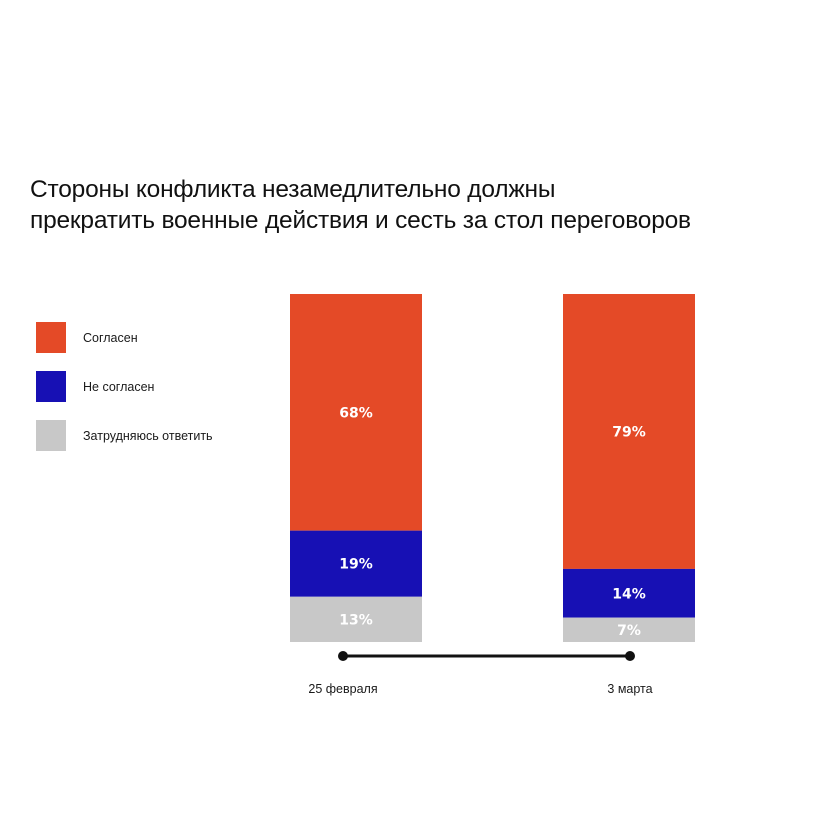 The image size is (828, 823). What do you see at coordinates (51, 337) in the screenshot?
I see `legend-swatch-agree` at bounding box center [51, 337].